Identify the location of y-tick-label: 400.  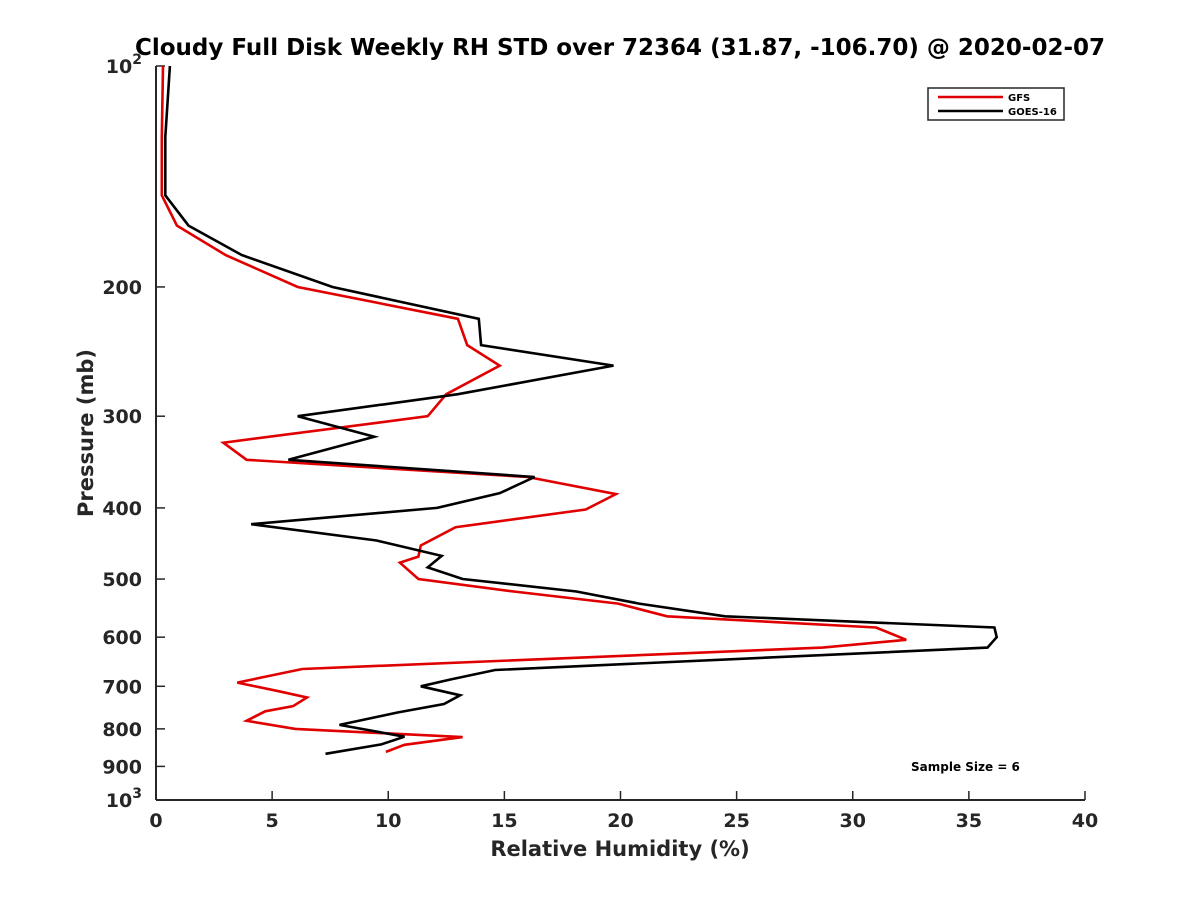
(122, 509).